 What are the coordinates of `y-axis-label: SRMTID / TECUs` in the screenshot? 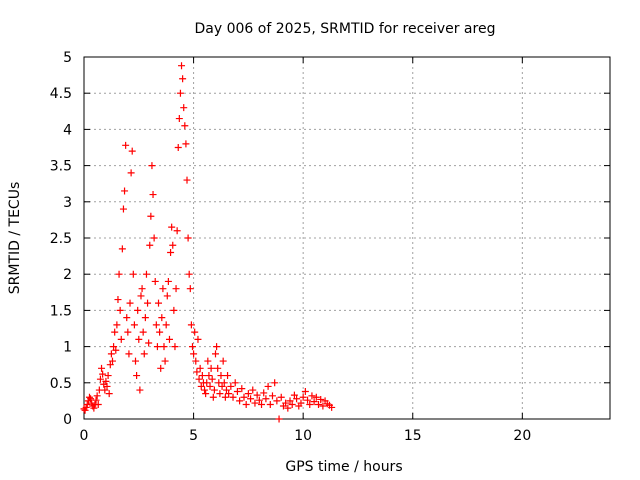 It's located at (15, 238).